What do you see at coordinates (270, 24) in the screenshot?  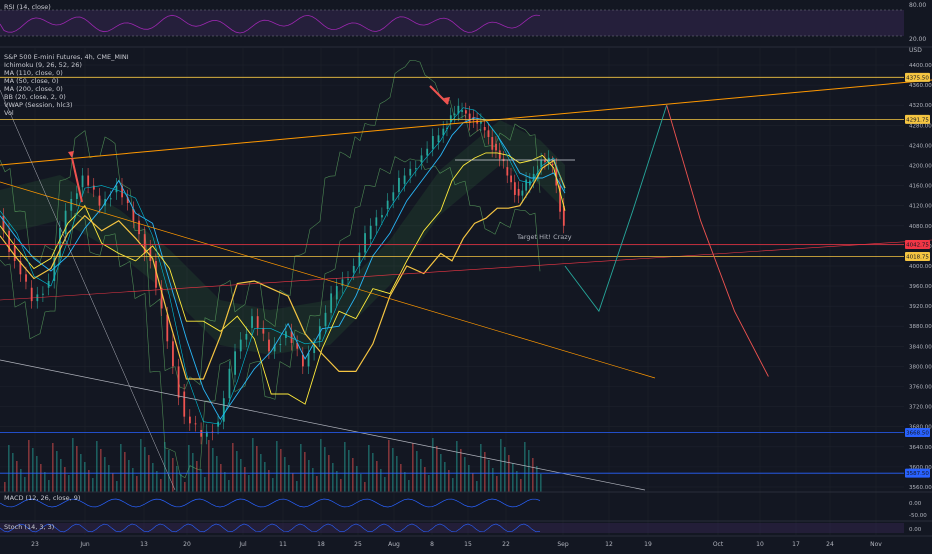 I see `rsi-line` at bounding box center [270, 24].